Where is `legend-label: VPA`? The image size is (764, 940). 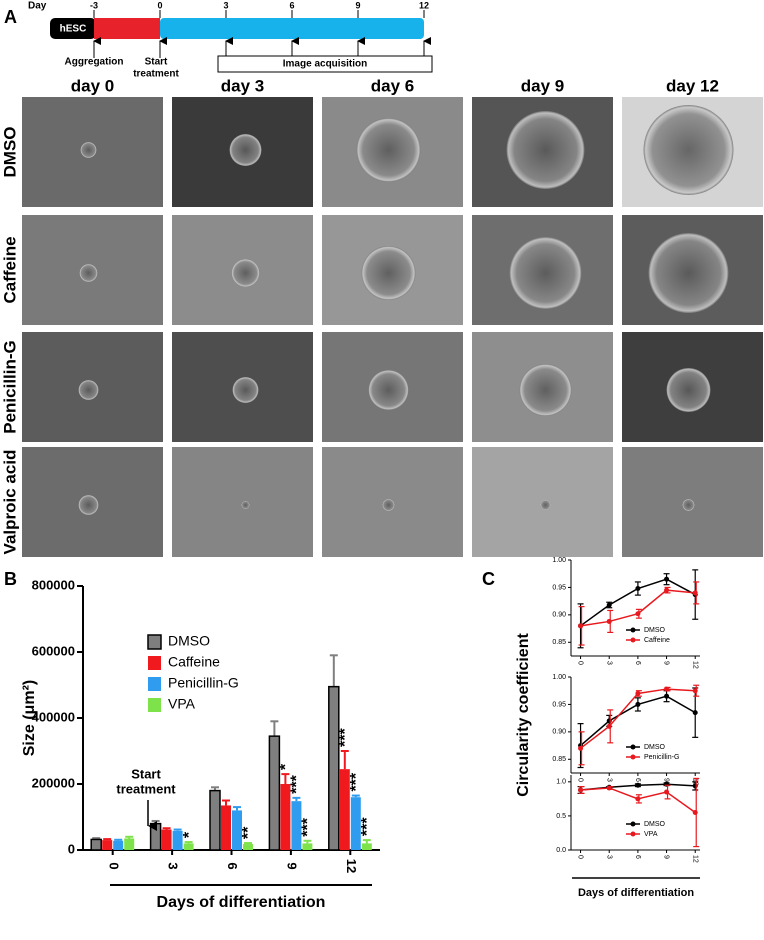
legend-label: VPA is located at coordinates (651, 834).